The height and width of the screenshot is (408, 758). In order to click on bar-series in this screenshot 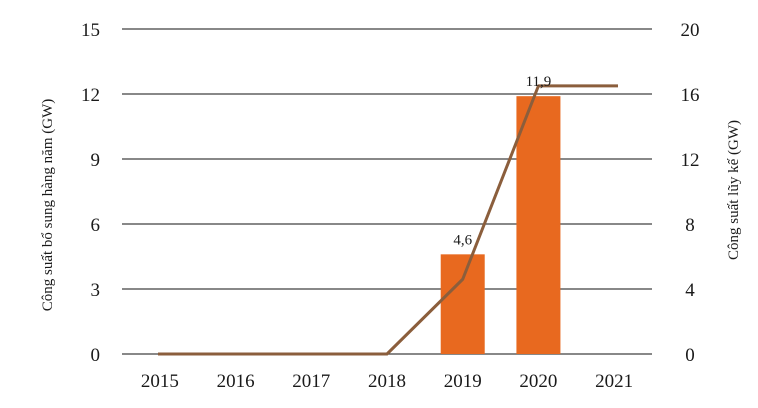, I will do `click(500, 225)`.